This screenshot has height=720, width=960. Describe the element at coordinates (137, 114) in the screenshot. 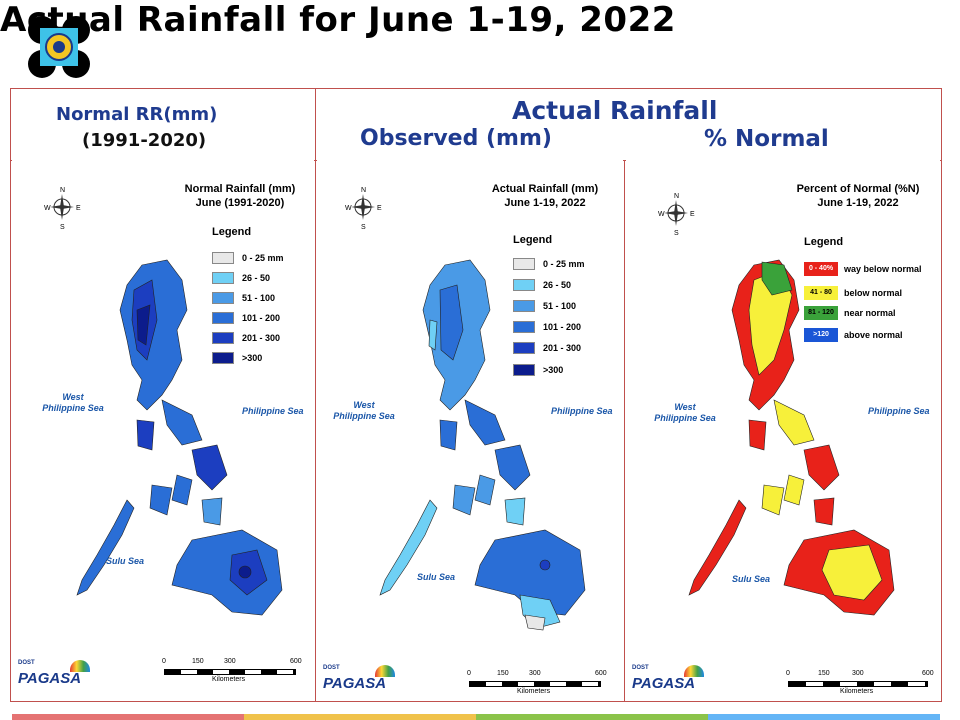

I see `header-normal-line1: Normal RR(mm)` at that location.